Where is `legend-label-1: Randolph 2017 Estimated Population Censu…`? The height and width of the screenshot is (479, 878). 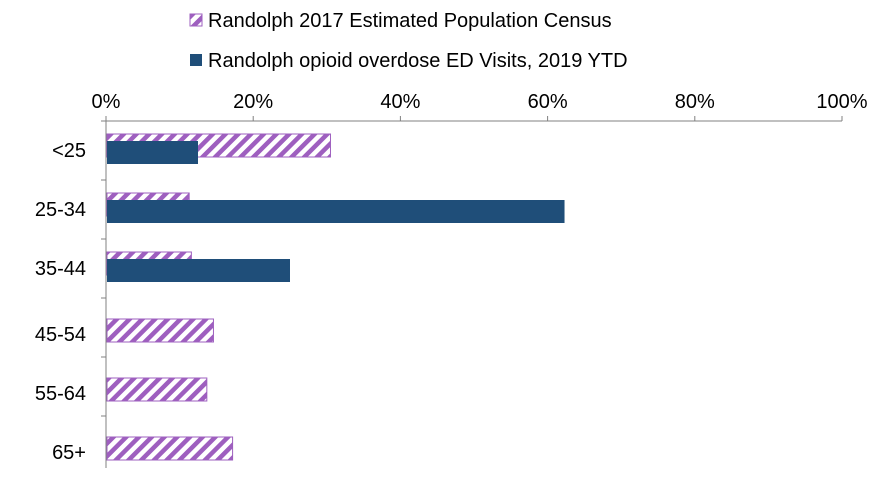 legend-label-1: Randolph 2017 Estimated Population Censu… is located at coordinates (410, 21).